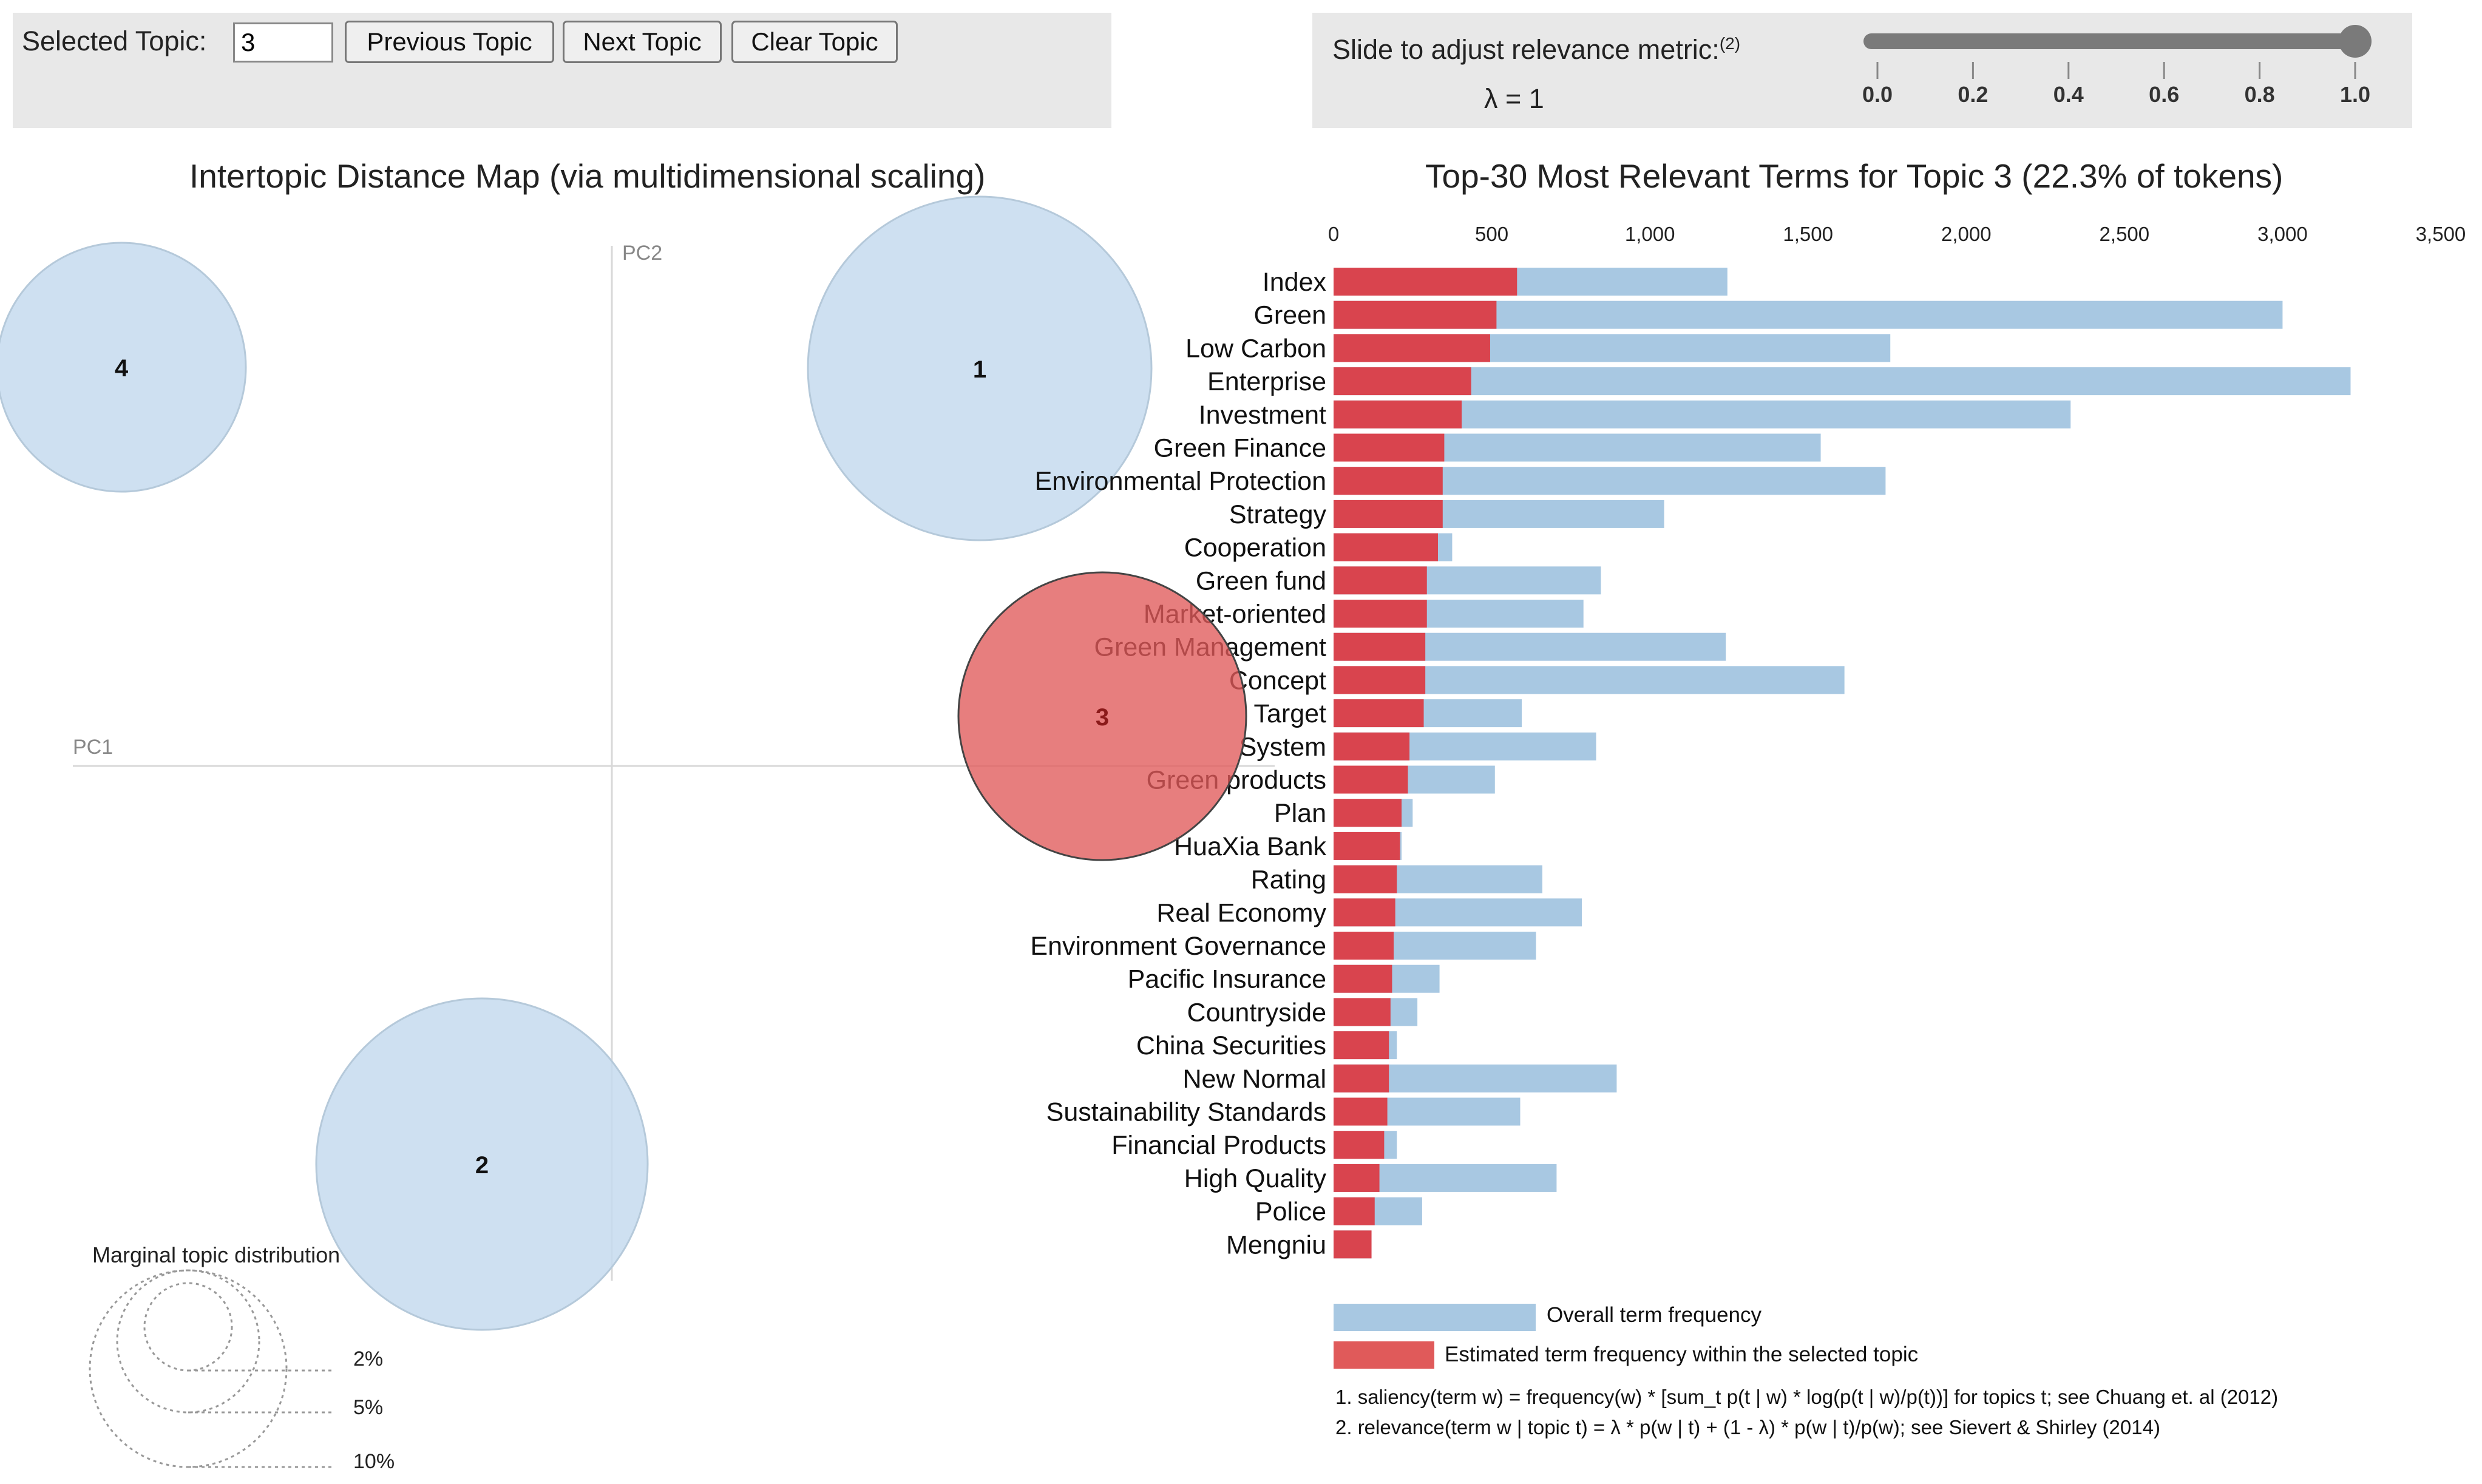 The width and height of the screenshot is (2482, 1484). I want to click on slider-tick-label: 0.2, so click(1973, 94).